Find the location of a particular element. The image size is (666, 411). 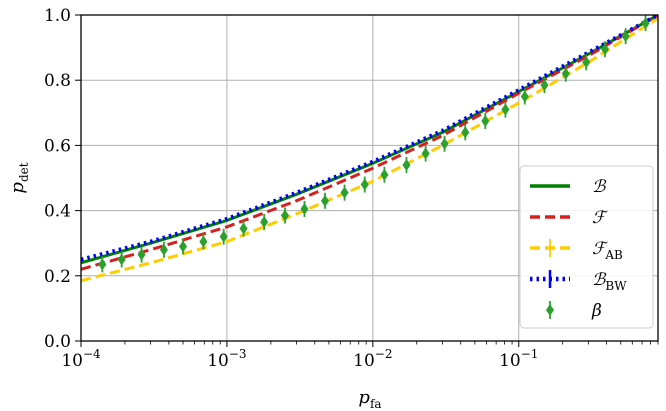

legend-label-1: ℱ is located at coordinates (600, 218).